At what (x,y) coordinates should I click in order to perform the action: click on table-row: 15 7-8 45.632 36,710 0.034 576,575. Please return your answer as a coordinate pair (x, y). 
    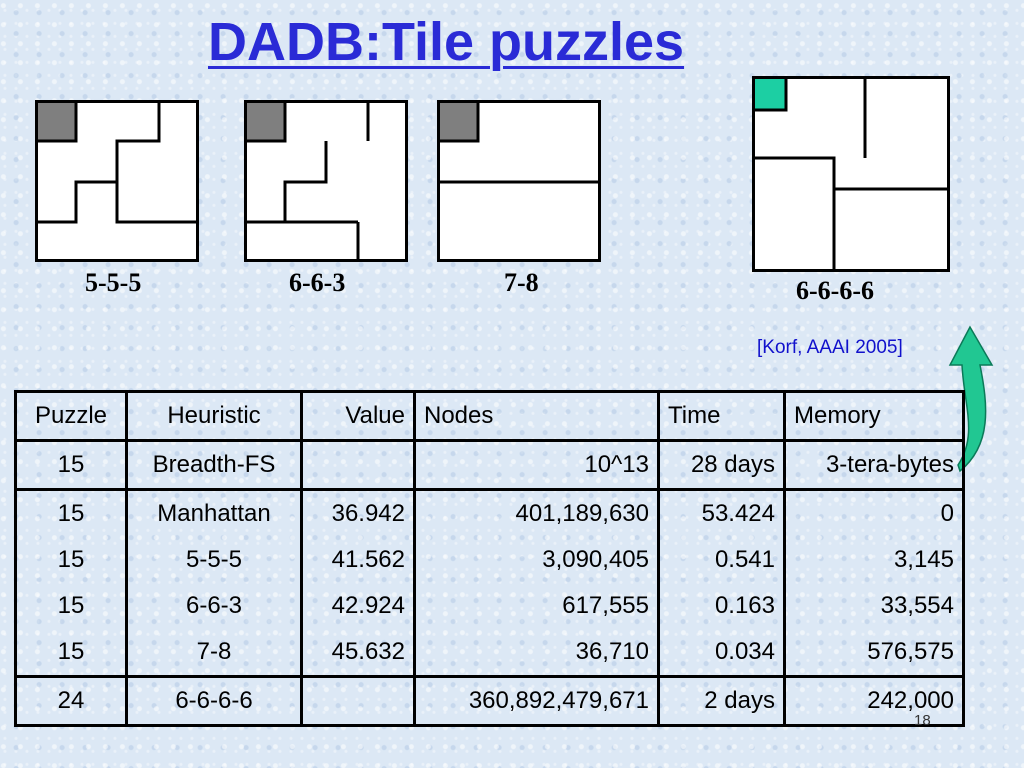
    Looking at the image, I should click on (489, 653).